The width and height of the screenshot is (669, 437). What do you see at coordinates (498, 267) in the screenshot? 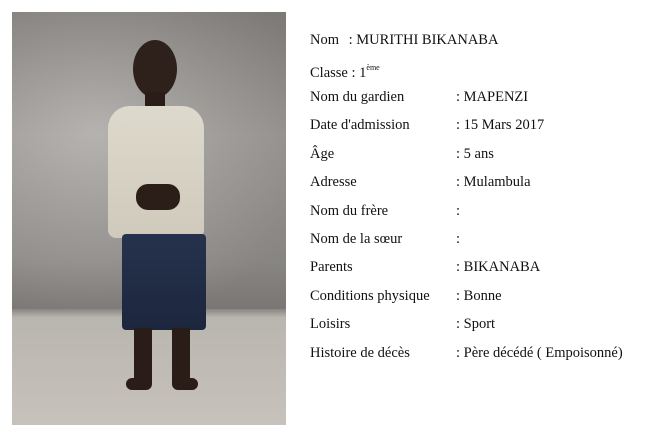
I see `field-value: : BIKANABA` at bounding box center [498, 267].